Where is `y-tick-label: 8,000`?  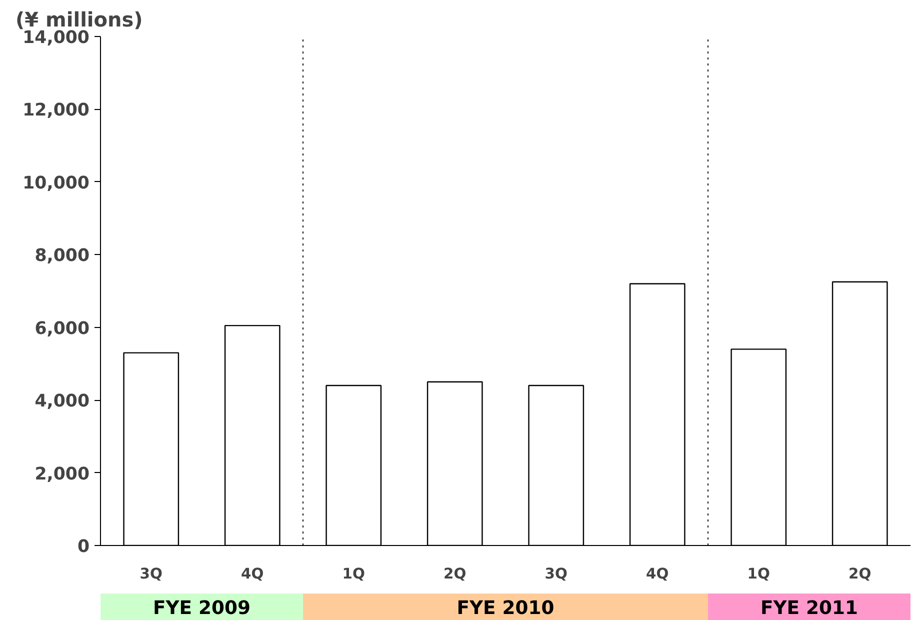
y-tick-label: 8,000 is located at coordinates (62, 256).